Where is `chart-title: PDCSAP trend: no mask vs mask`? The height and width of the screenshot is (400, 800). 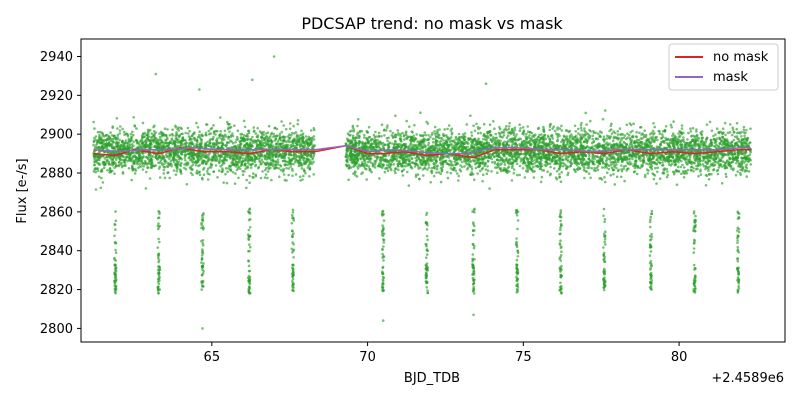 chart-title: PDCSAP trend: no mask vs mask is located at coordinates (432, 23).